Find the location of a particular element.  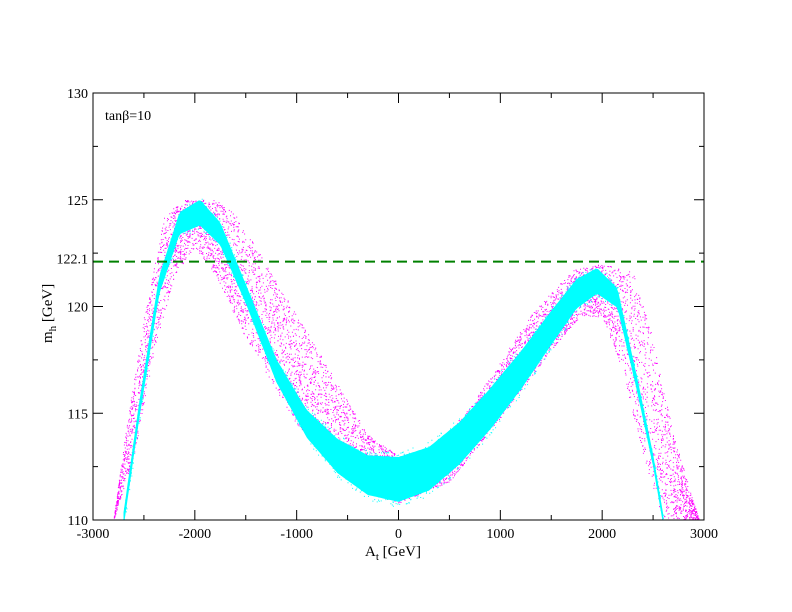

y-tick-label: 120 is located at coordinates (77, 308).